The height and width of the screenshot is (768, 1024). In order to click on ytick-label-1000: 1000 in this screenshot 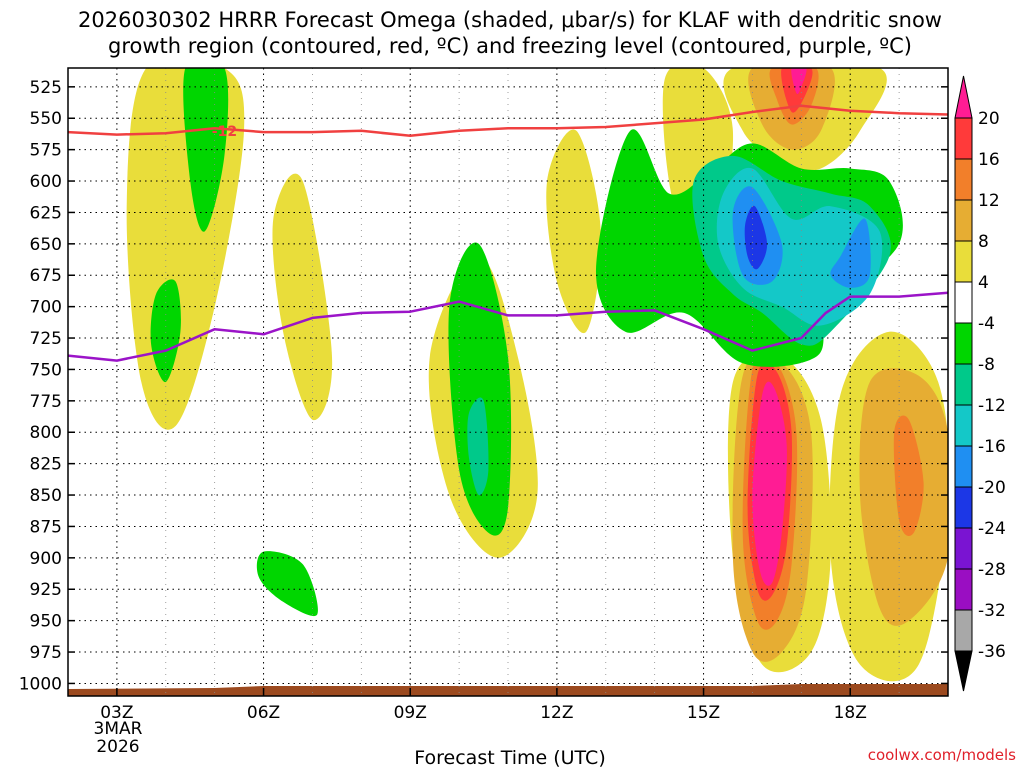, I will do `click(40, 684)`.